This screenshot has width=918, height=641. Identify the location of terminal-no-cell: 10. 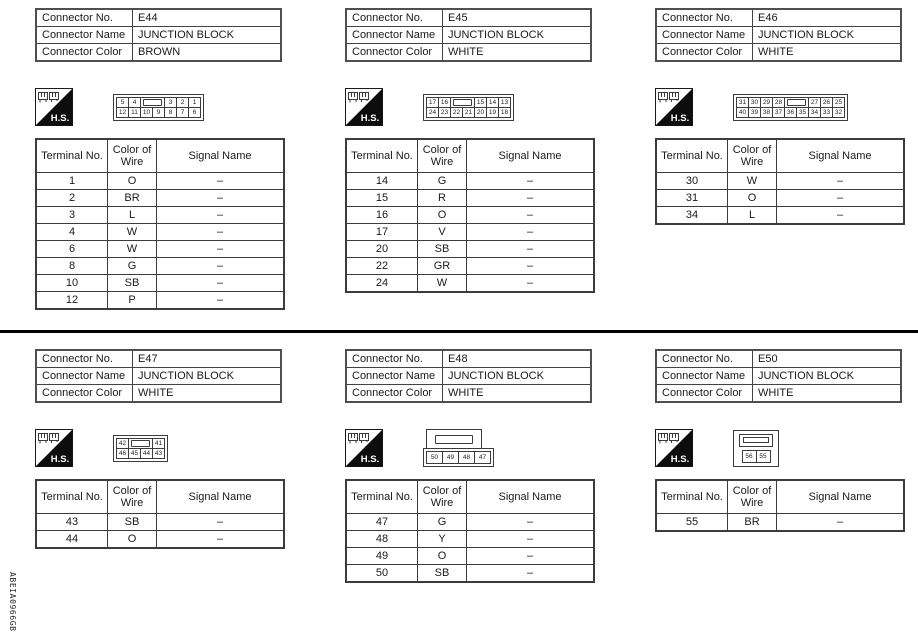
(71, 283).